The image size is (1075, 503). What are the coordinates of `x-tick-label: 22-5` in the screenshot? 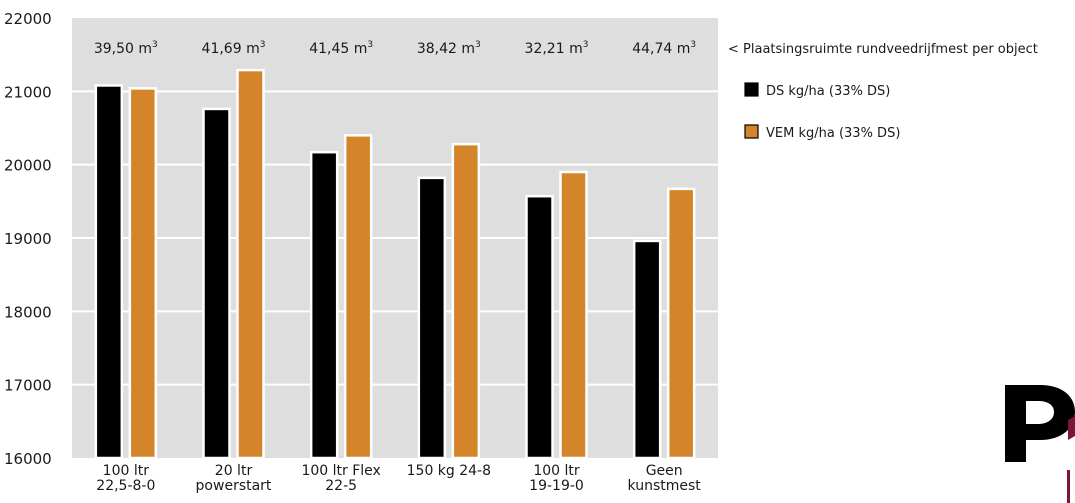 It's located at (341, 486).